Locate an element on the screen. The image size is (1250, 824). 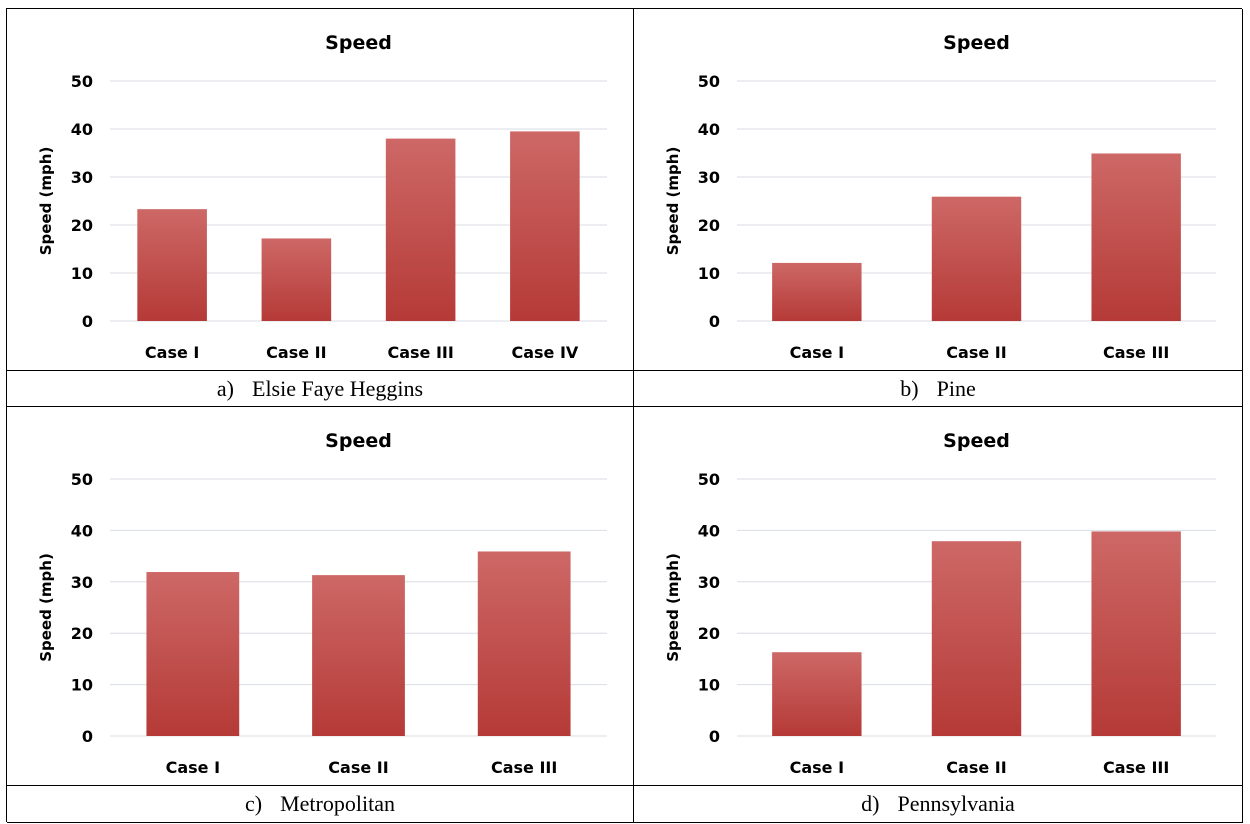
caption-letter: a) is located at coordinates (225, 388).